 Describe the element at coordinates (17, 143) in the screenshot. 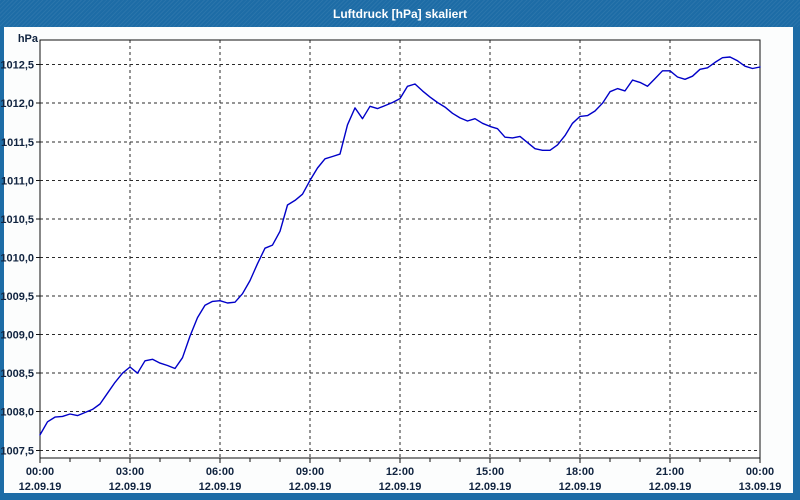

I see `svg-text: 1011,5` at that location.